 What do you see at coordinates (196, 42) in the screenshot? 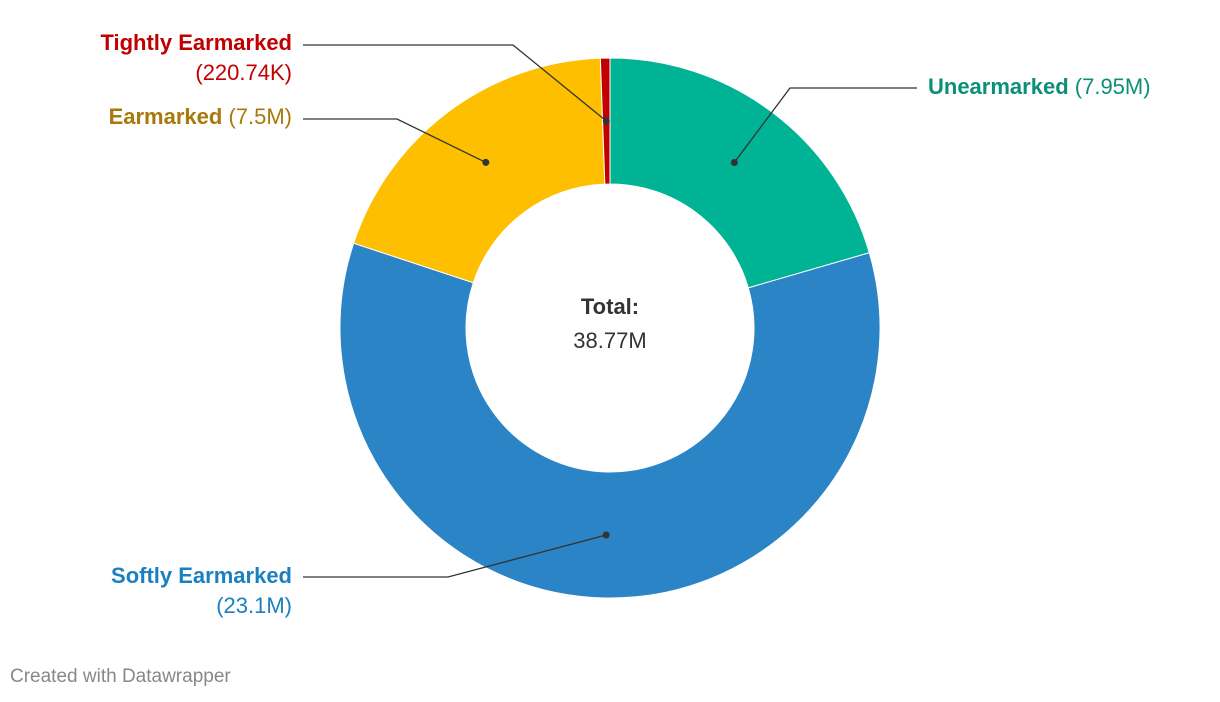
I see `label-tightly-earmarked-name: Tightly Earmarked` at bounding box center [196, 42].